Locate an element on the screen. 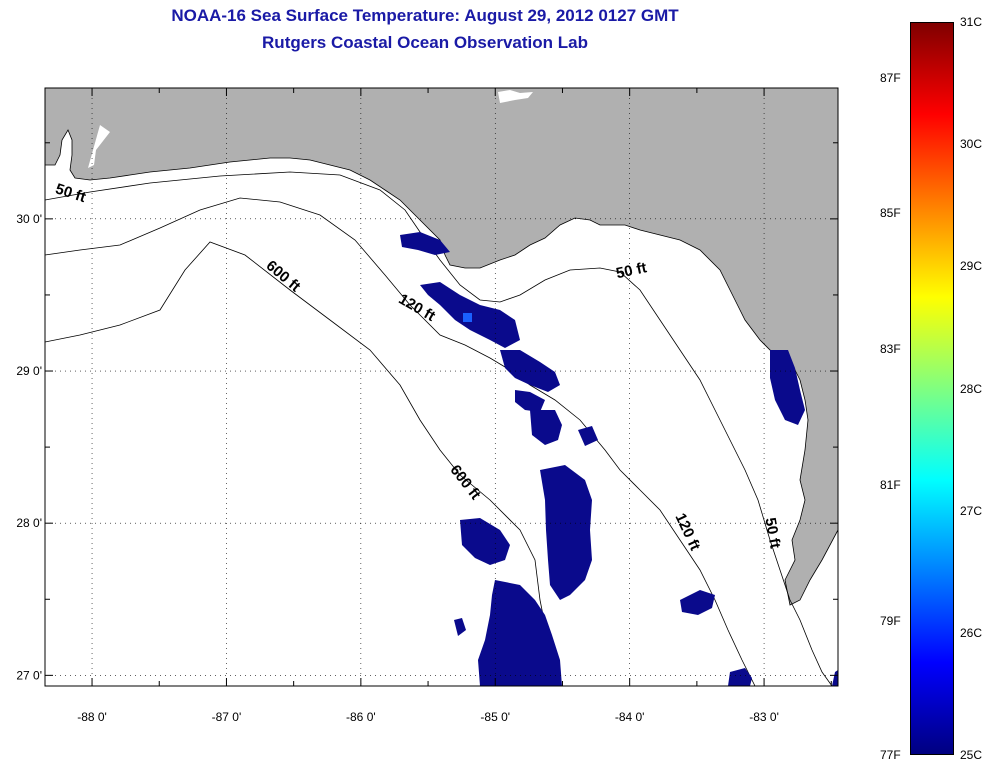 The width and height of the screenshot is (992, 770). colorbar-fahrenheit-label: 79F is located at coordinates (890, 621).